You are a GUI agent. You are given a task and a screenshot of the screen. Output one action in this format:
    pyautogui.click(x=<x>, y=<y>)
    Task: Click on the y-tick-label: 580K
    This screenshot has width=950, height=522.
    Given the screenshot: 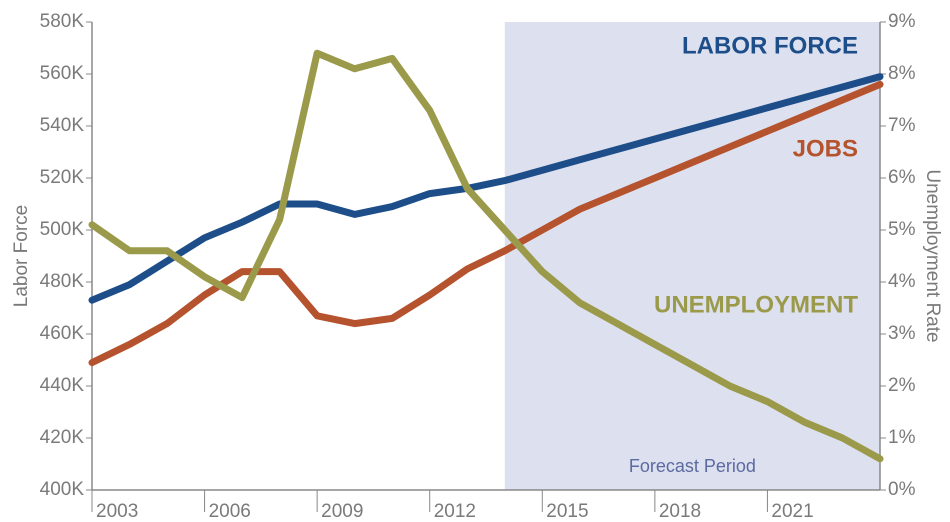 What is the action you would take?
    pyautogui.click(x=62, y=21)
    